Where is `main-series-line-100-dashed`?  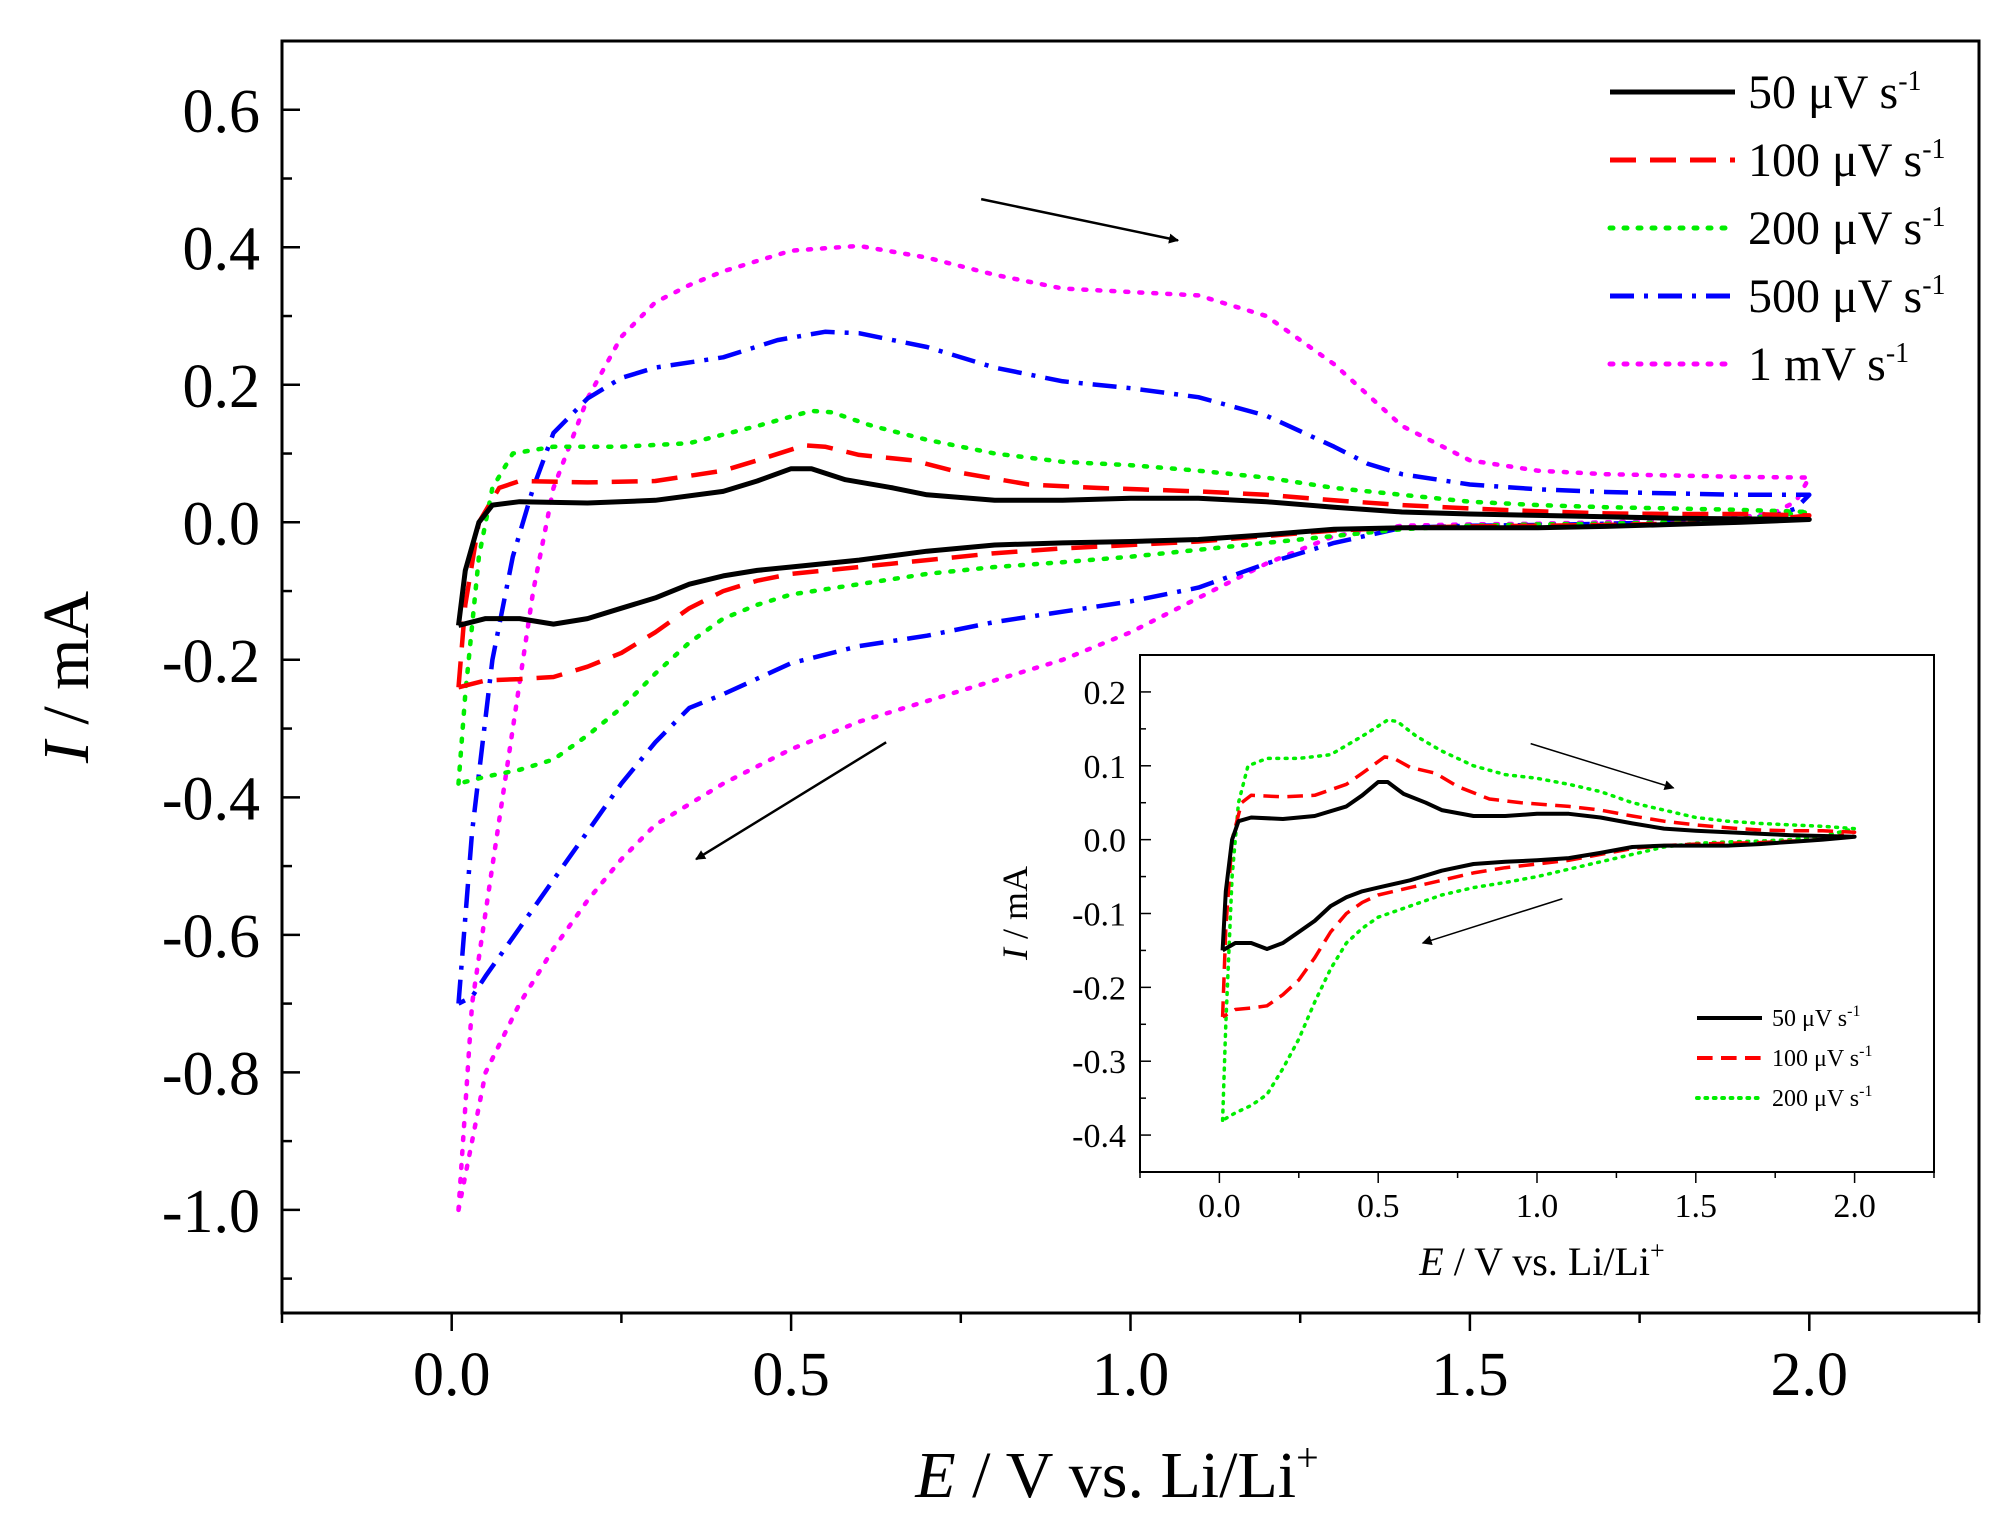 main-series-line-100-dashed is located at coordinates (1134, 566).